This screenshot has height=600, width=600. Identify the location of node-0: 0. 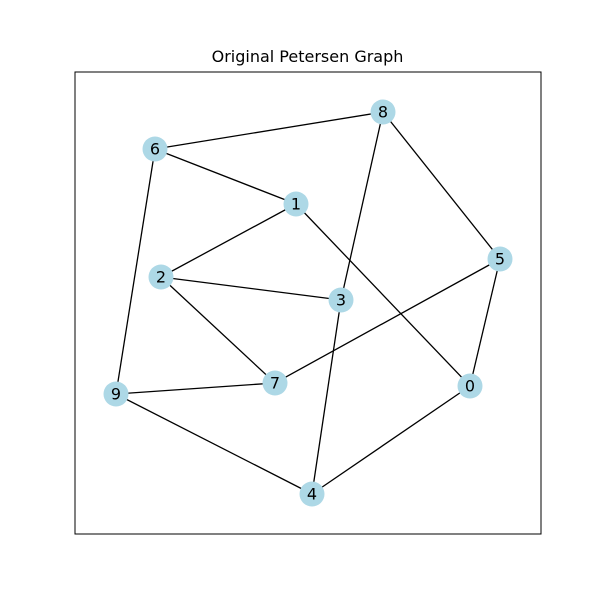
(470, 386).